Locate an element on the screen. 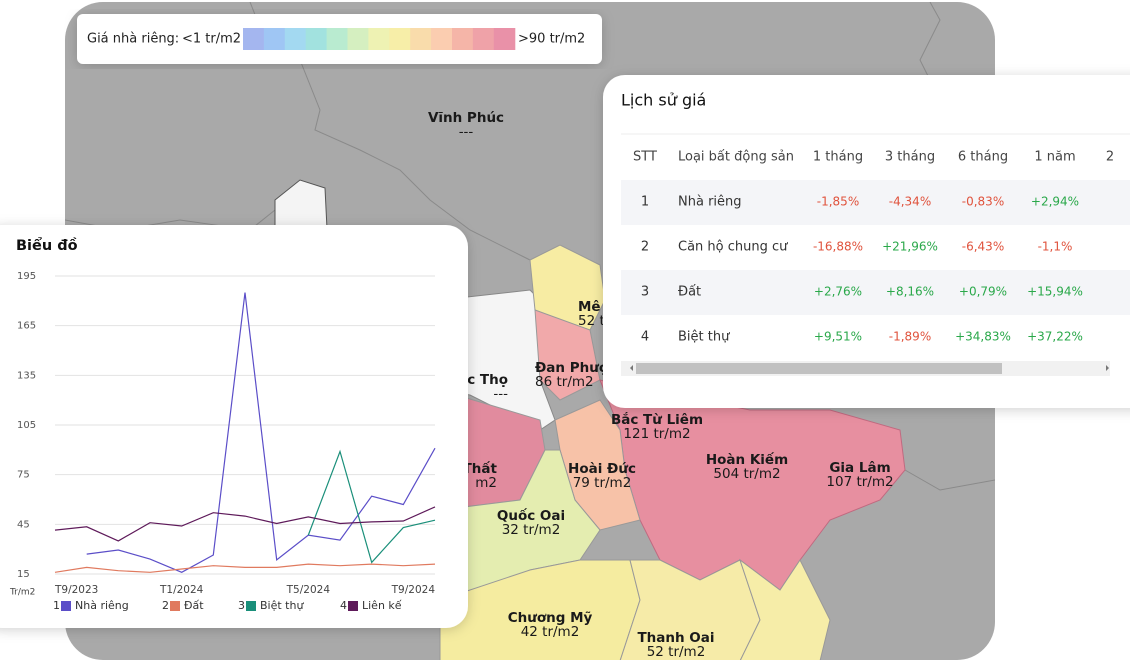 The height and width of the screenshot is (665, 1130). region-price: 79 tr/m2 is located at coordinates (602, 483).